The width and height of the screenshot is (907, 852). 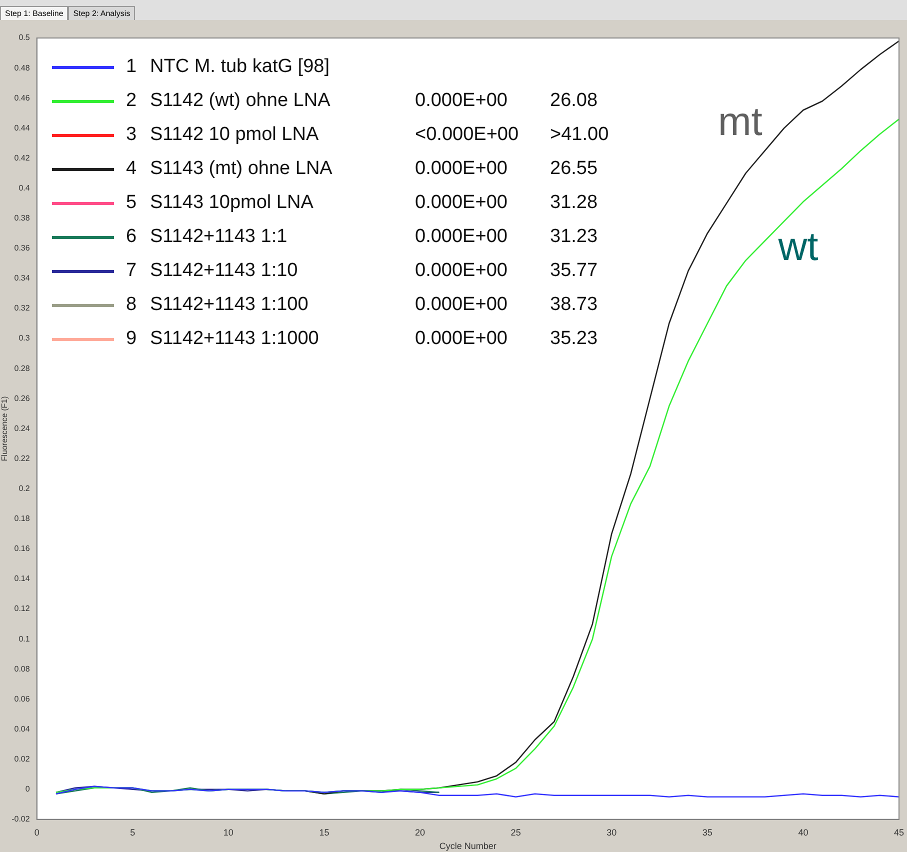 I want to click on y-tick-label: 0.44, so click(x=22, y=127).